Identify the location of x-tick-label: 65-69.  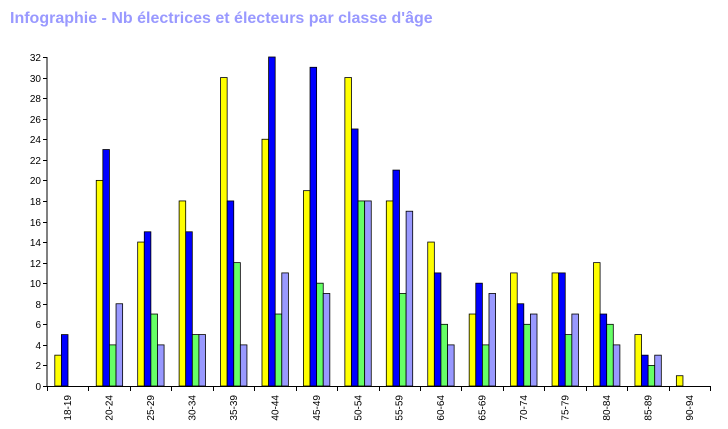
(483, 408).